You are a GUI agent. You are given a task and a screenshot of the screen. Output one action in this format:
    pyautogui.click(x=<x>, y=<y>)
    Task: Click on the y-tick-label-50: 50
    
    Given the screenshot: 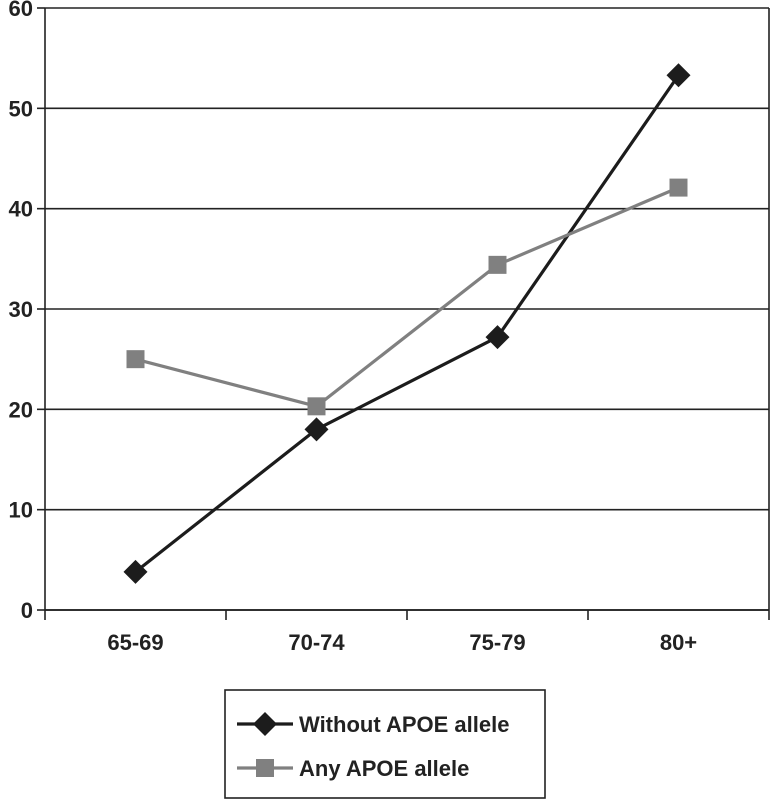 What is the action you would take?
    pyautogui.click(x=21, y=108)
    